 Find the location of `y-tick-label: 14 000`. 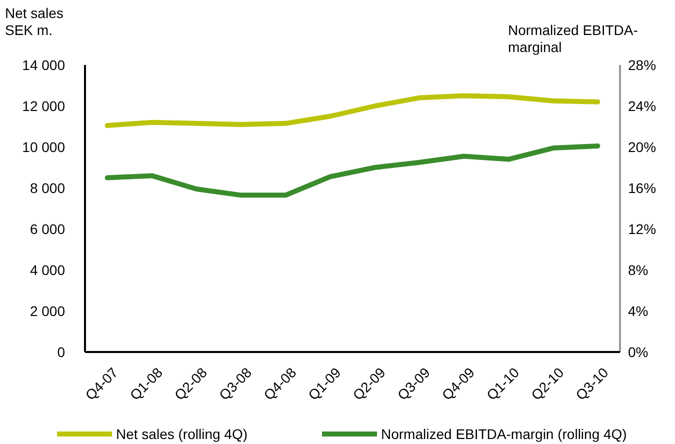

y-tick-label: 14 000 is located at coordinates (44, 64).